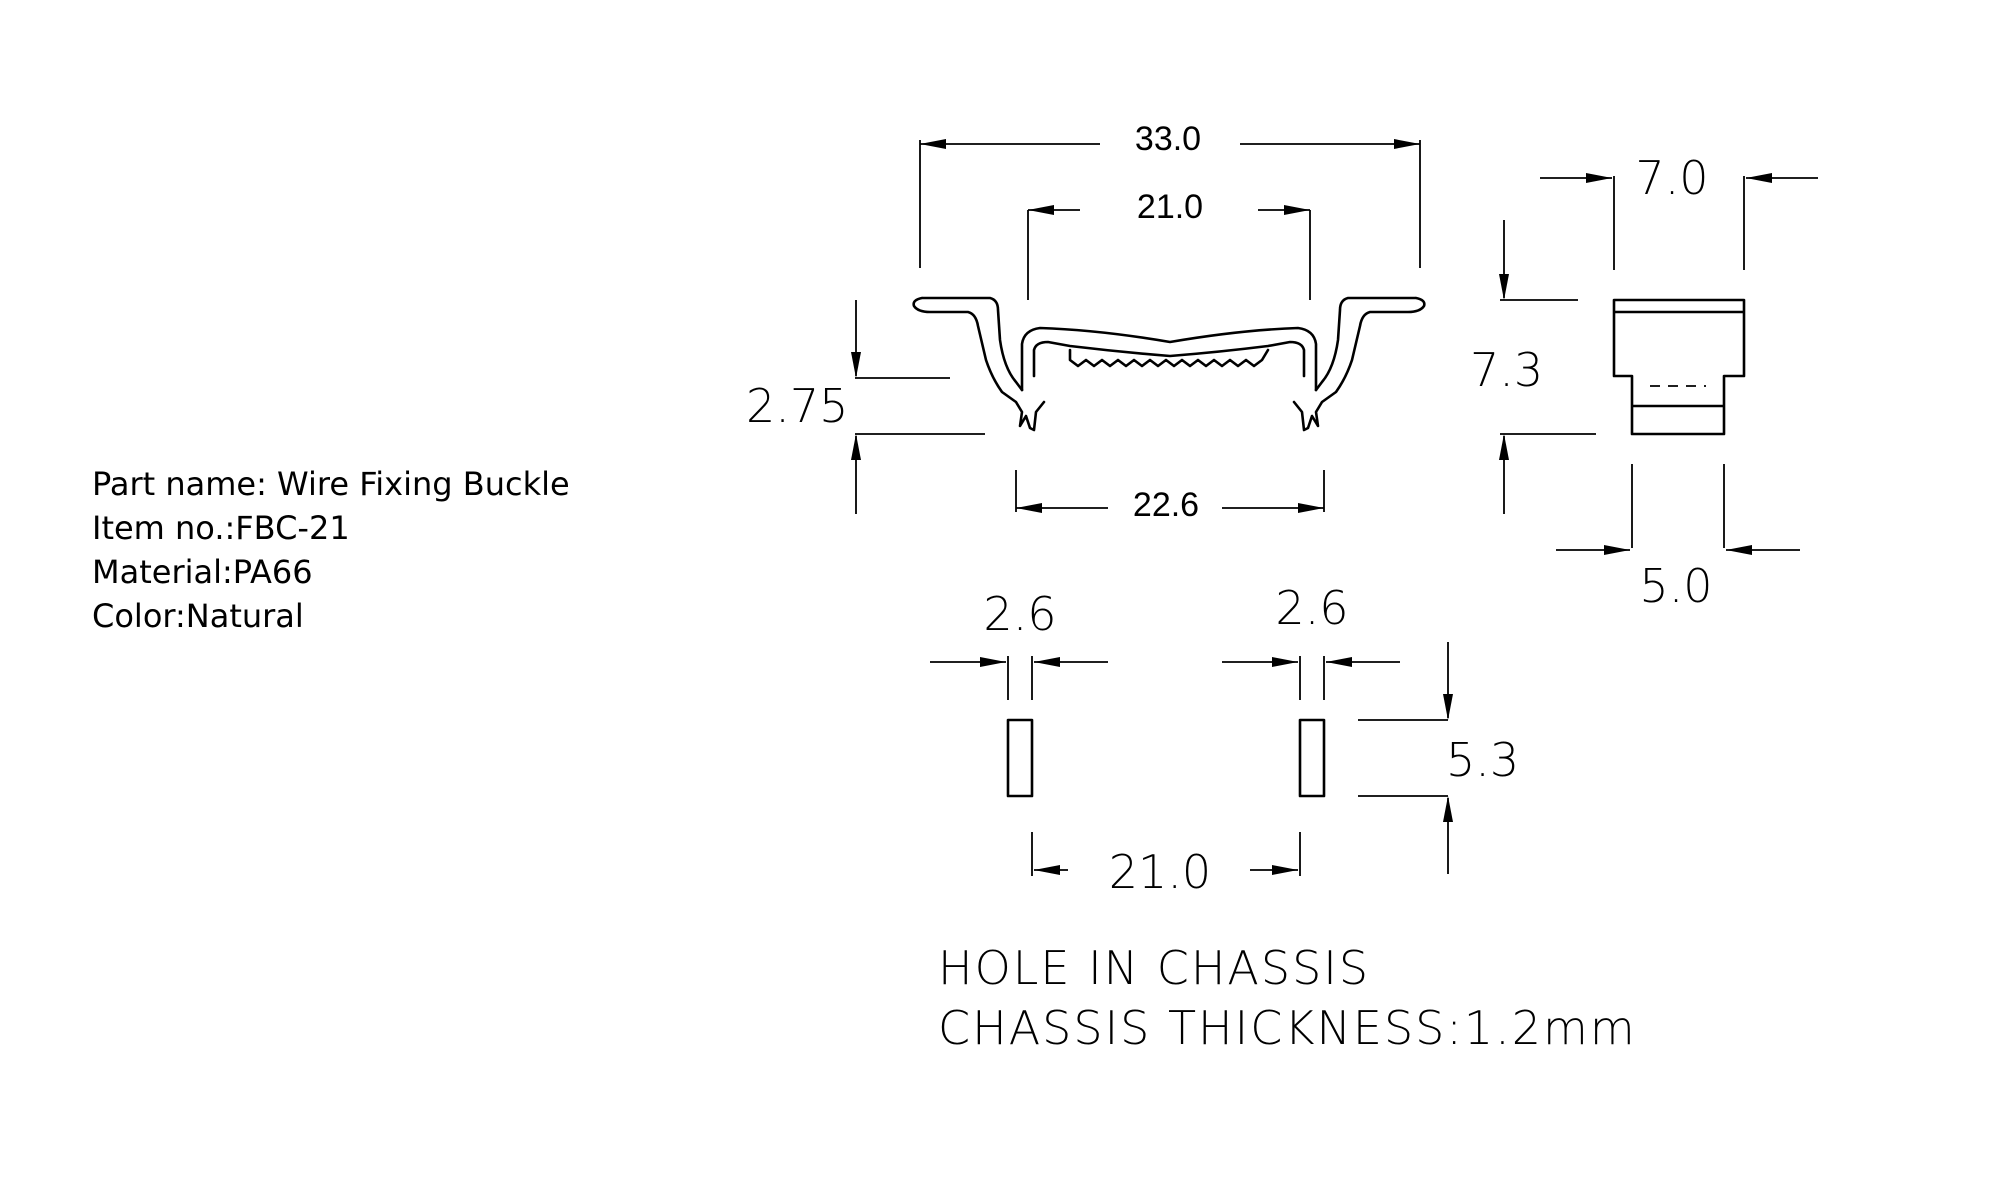 The width and height of the screenshot is (2000, 1200). What do you see at coordinates (1166, 505) in the screenshot?
I see `dim-226-label: 22.6` at bounding box center [1166, 505].